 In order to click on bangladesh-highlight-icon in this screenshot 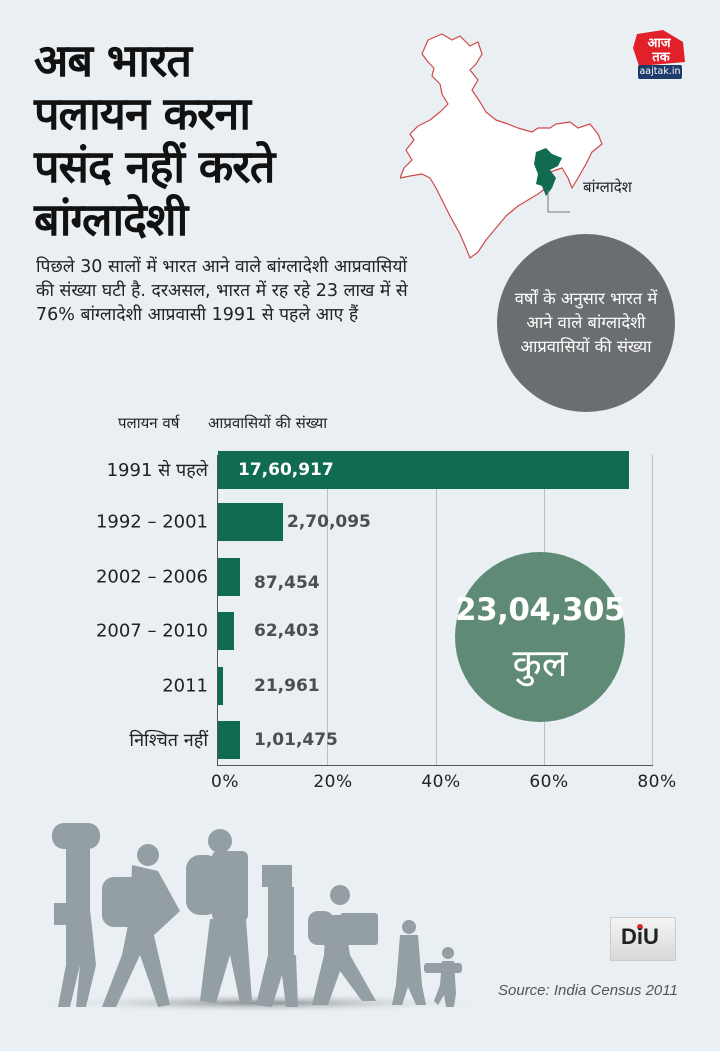, I will do `click(548, 172)`.